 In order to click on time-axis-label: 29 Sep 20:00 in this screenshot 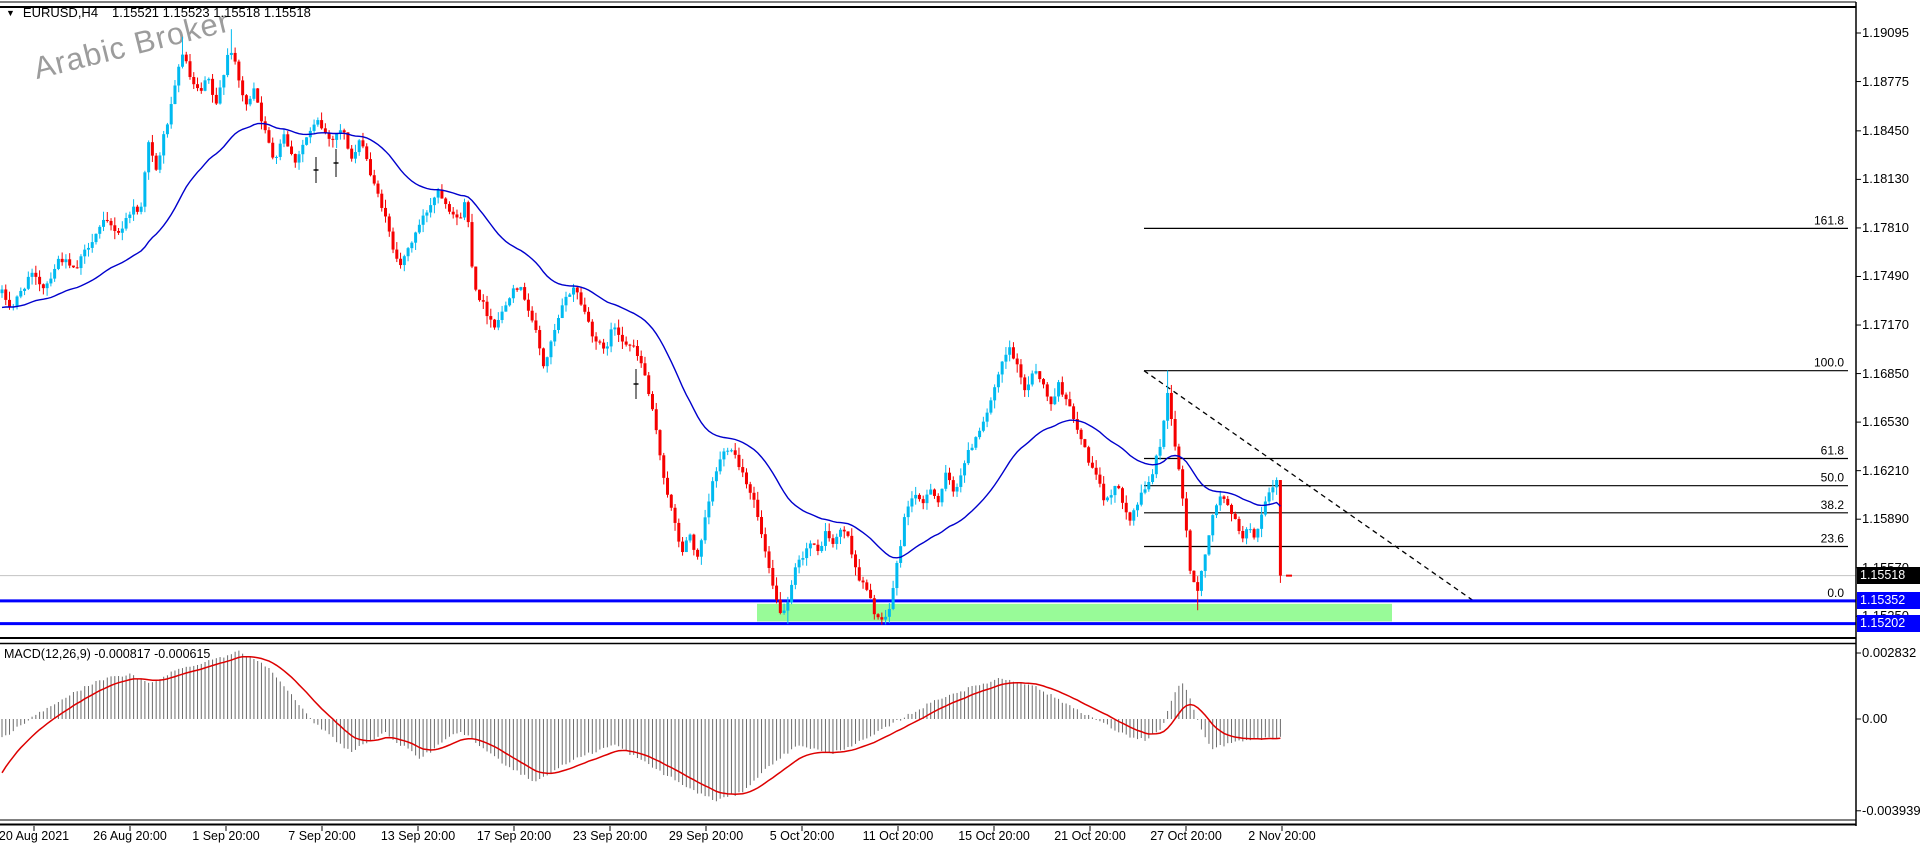, I will do `click(706, 836)`.